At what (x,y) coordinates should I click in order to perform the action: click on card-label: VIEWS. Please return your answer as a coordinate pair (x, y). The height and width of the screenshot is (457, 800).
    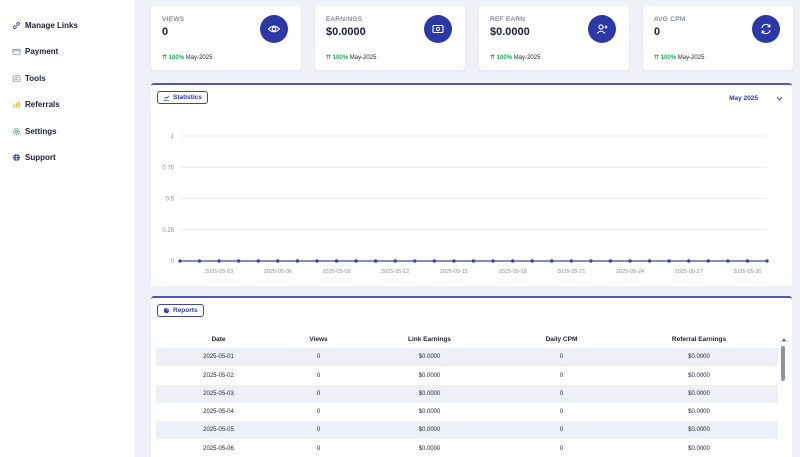
    Looking at the image, I should click on (173, 19).